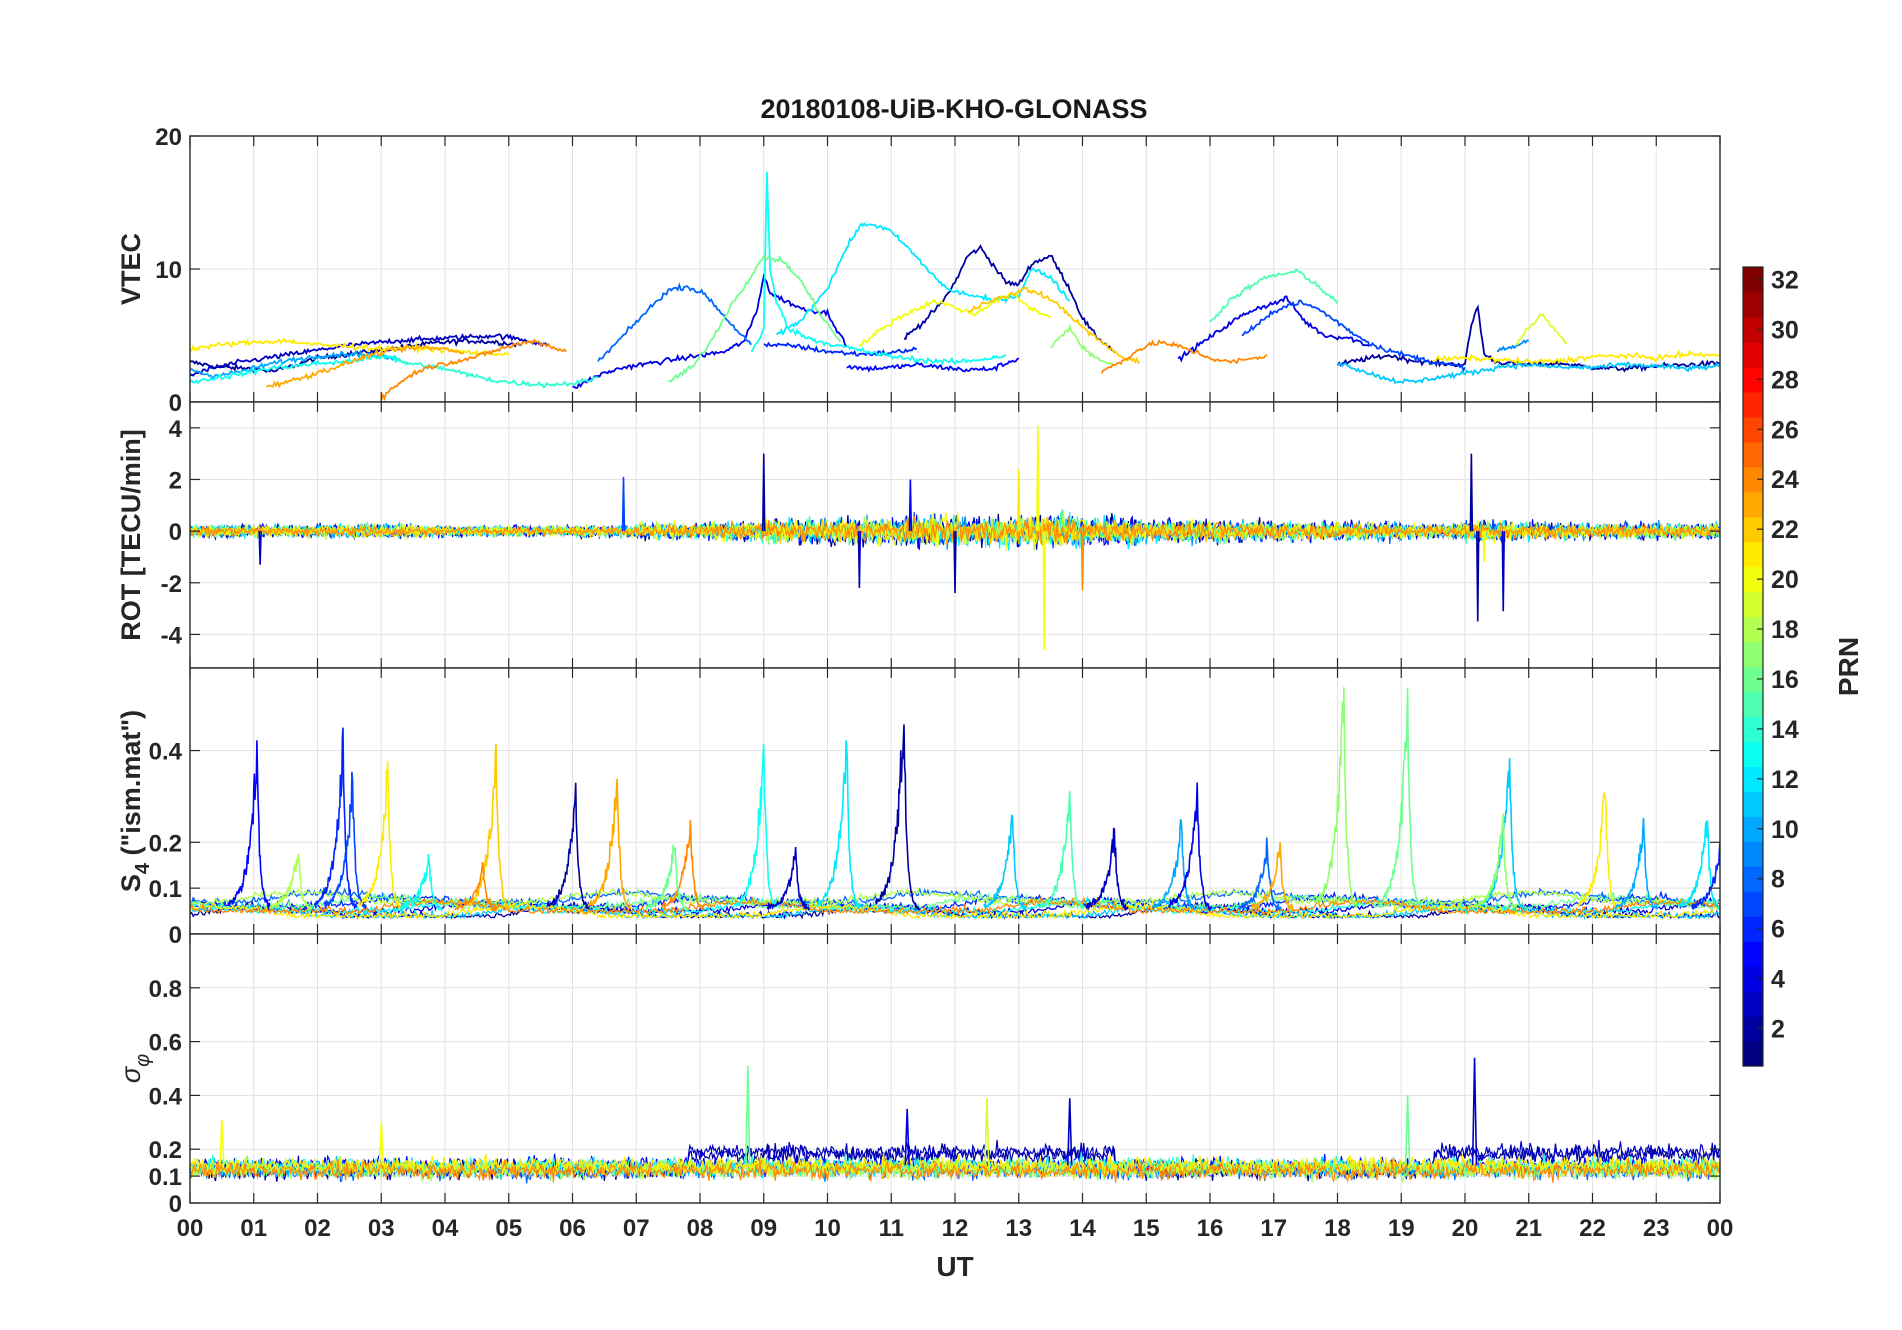 The image size is (1902, 1330). I want to click on y-tick-label: 0.1, so click(165, 1177).